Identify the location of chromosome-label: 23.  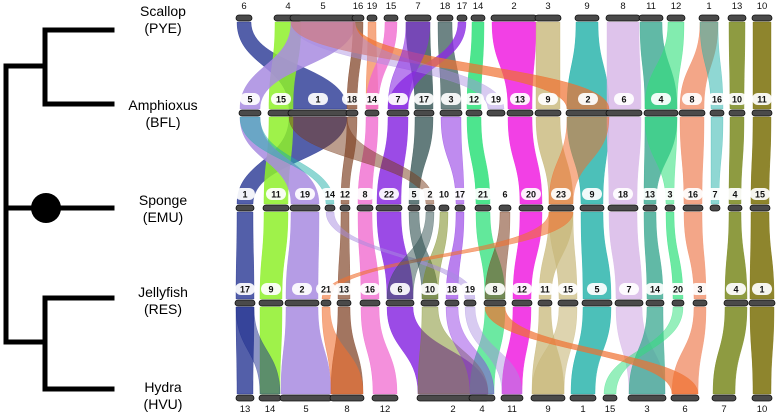
(561, 195).